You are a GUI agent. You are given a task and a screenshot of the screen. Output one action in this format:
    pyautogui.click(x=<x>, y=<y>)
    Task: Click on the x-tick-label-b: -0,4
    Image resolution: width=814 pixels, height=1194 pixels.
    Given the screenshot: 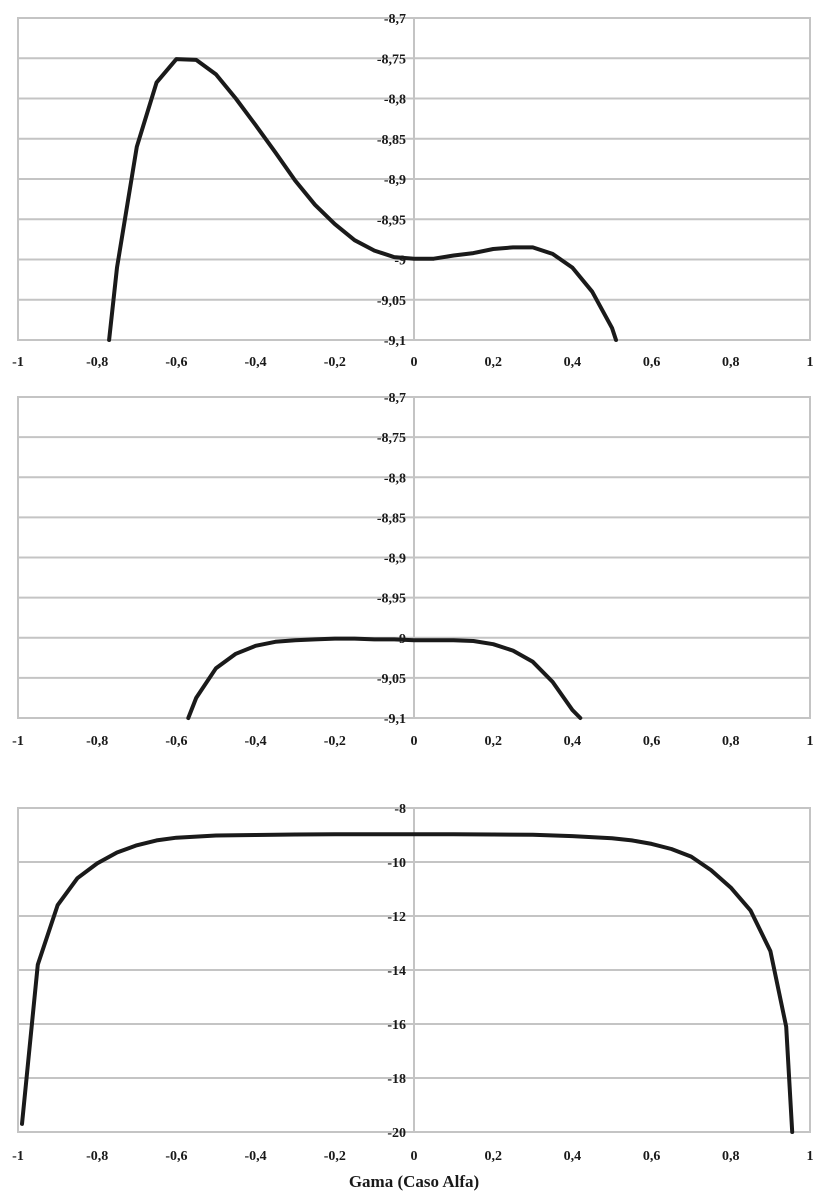 What is the action you would take?
    pyautogui.click(x=256, y=741)
    